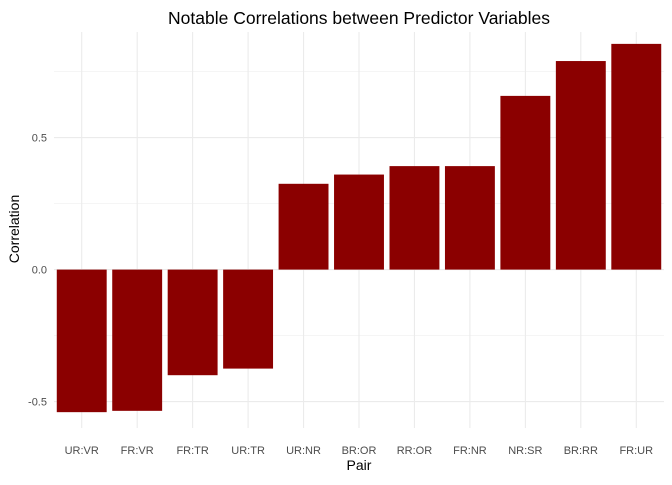 The width and height of the screenshot is (672, 485). I want to click on x-tick-label: FR:VR, so click(137, 451).